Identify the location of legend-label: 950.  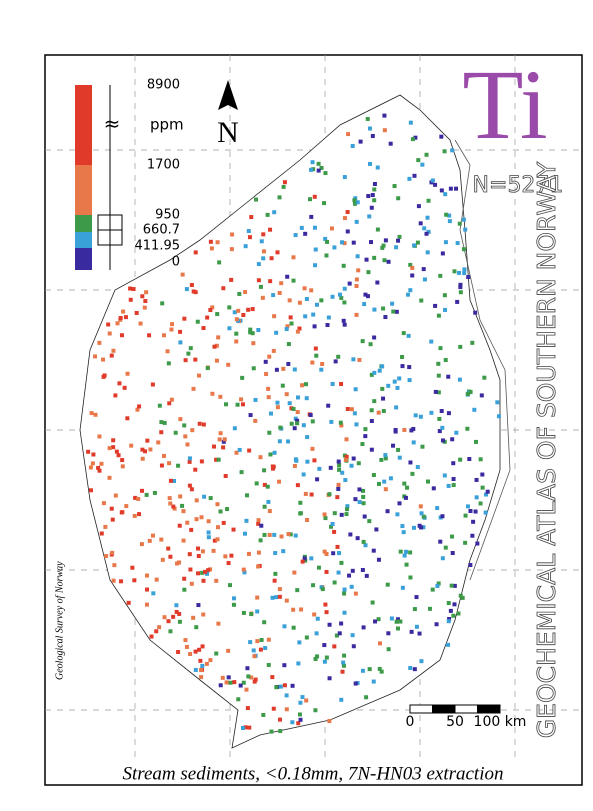
(167, 215).